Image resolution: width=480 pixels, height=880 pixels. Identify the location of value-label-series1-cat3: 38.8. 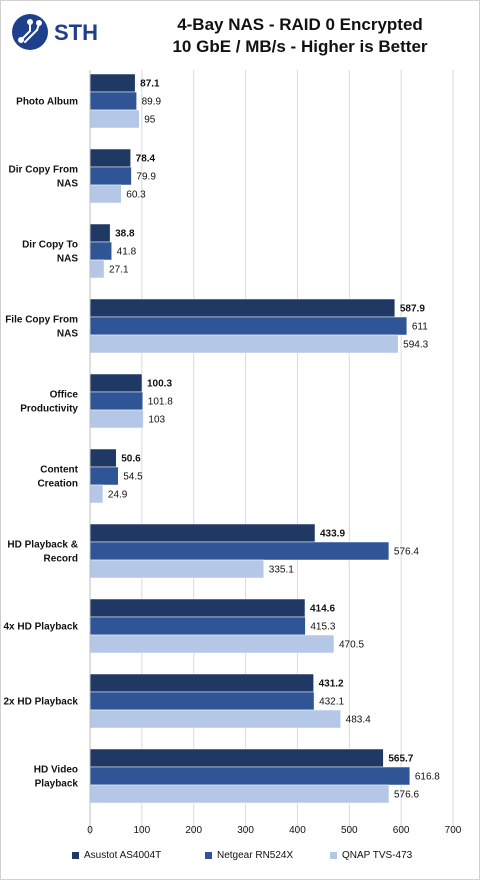
(125, 234).